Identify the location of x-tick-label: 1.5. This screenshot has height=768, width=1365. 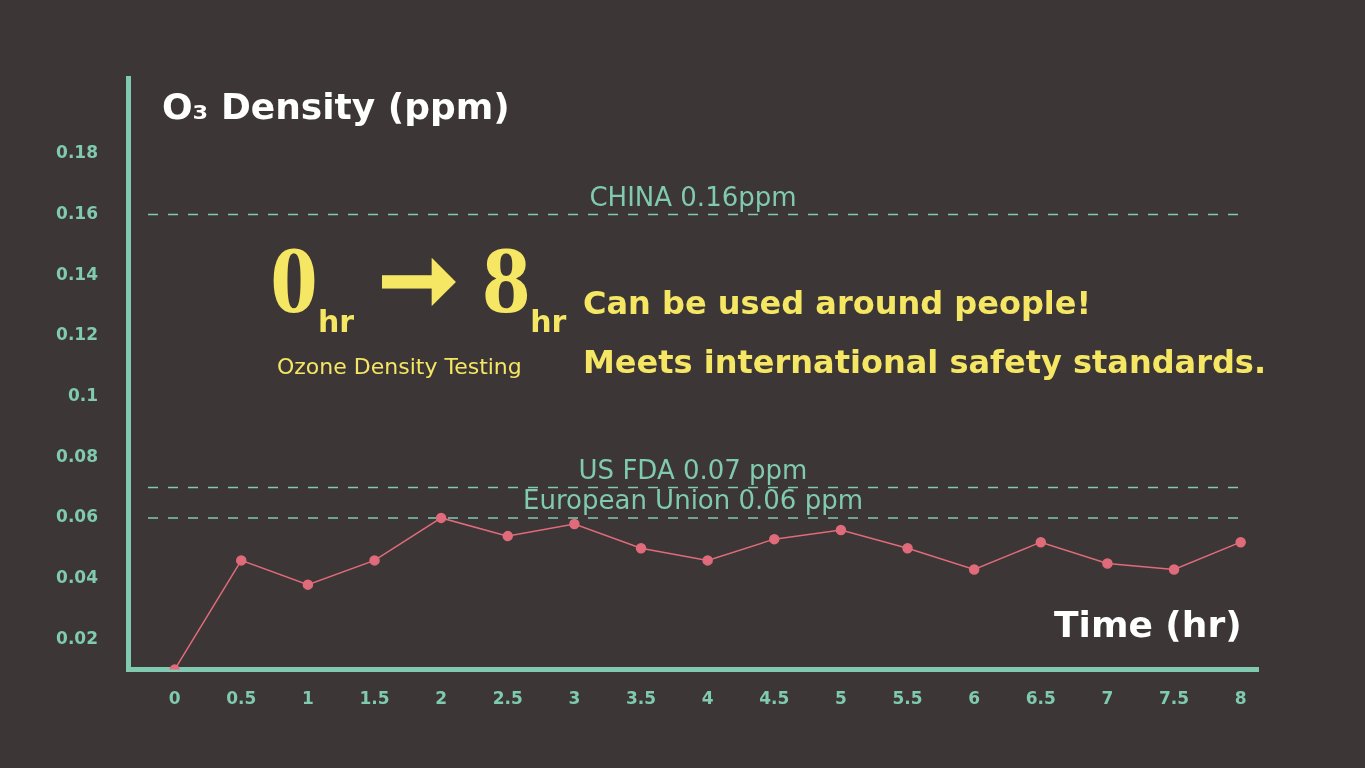
(374, 698).